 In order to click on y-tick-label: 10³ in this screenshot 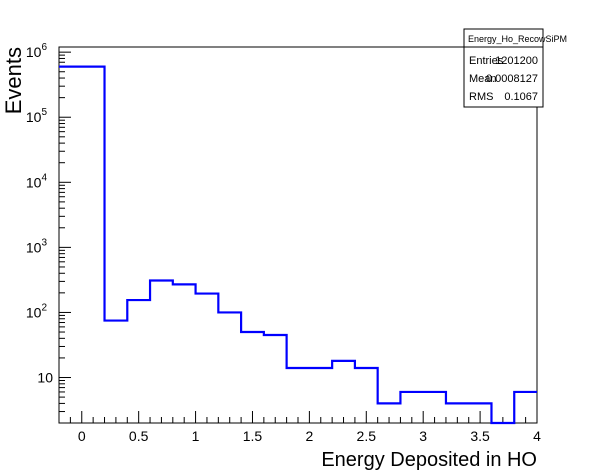, I will do `click(37, 246)`.